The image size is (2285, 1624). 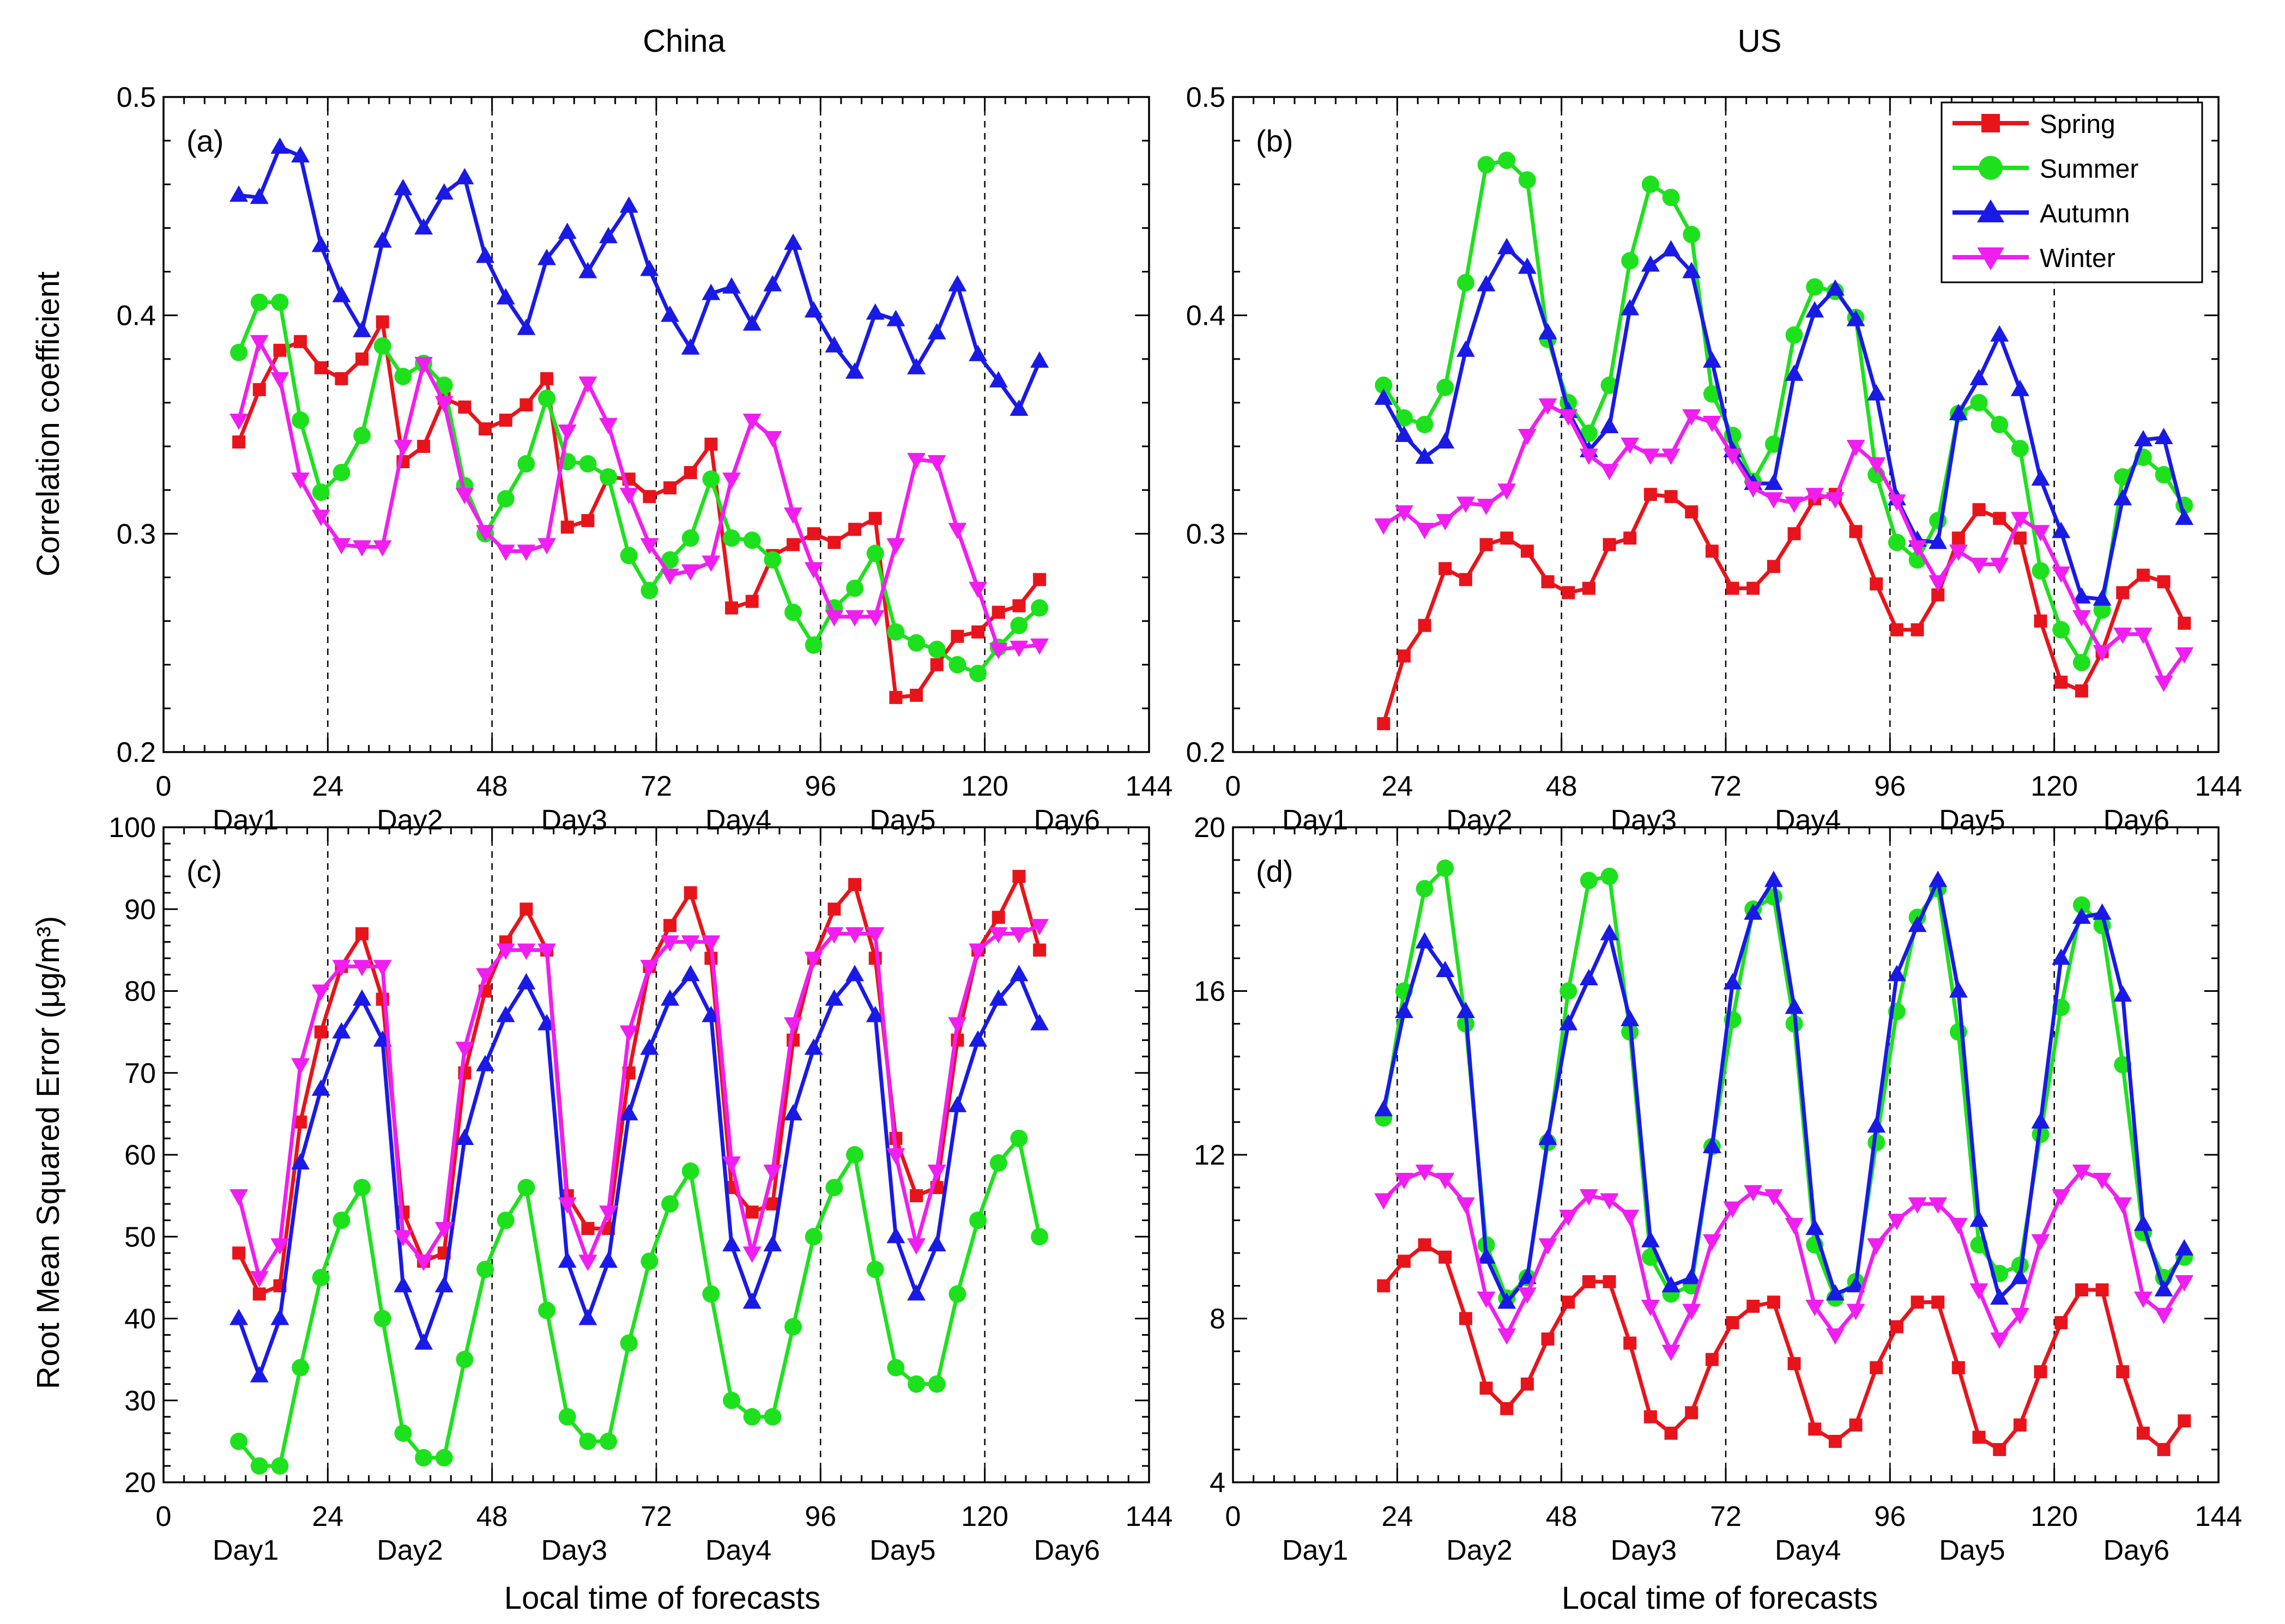 I want to click on x-tick-label: 0, so click(x=164, y=786).